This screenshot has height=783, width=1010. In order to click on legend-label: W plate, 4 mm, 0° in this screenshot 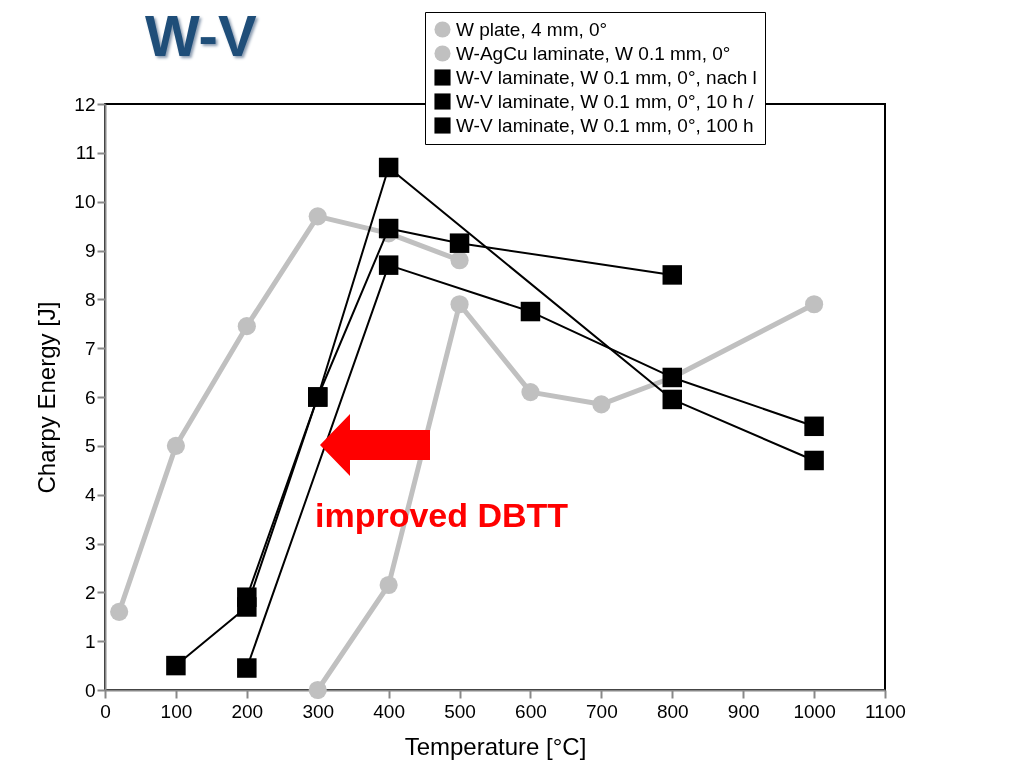, I will do `click(532, 29)`.